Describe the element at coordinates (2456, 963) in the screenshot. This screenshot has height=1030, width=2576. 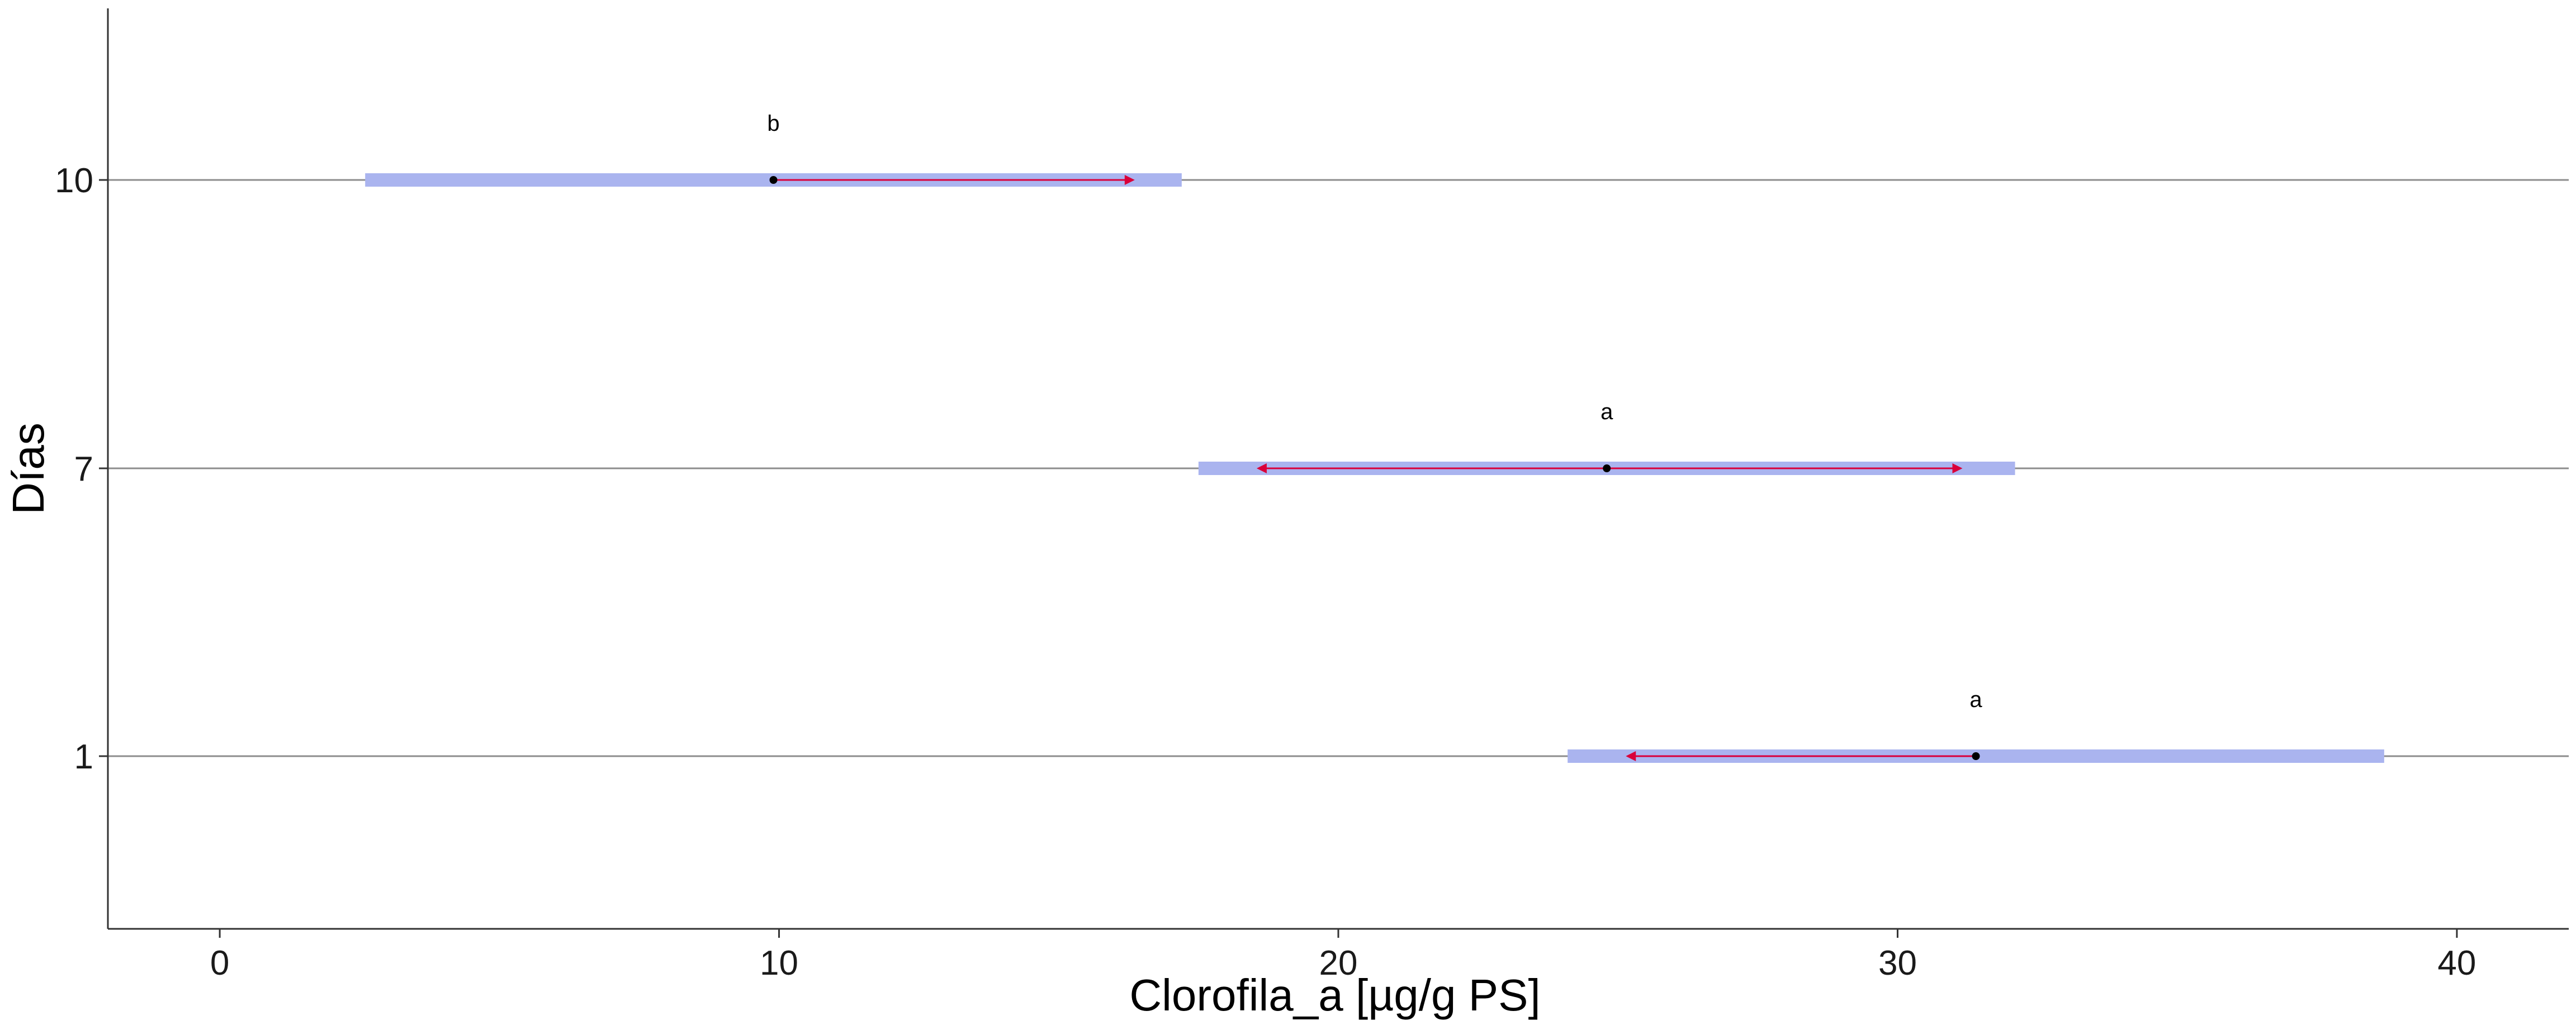
I see `x-tick-label-40: 40` at that location.